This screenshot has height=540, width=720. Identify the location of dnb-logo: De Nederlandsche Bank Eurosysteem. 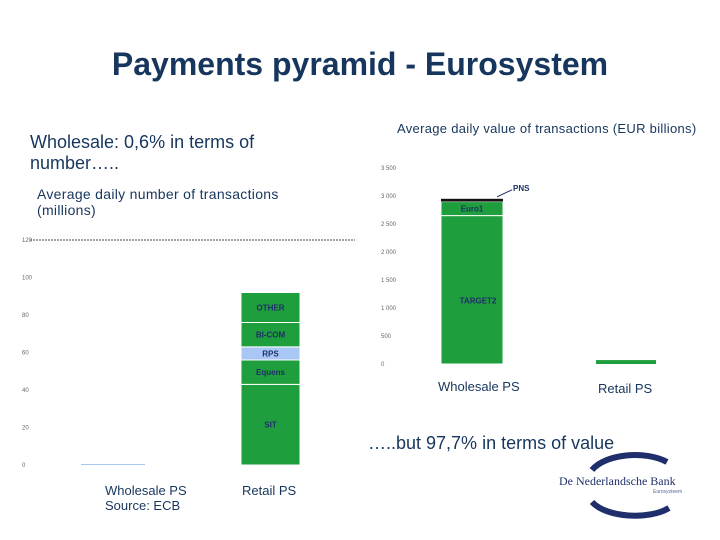
(620, 485).